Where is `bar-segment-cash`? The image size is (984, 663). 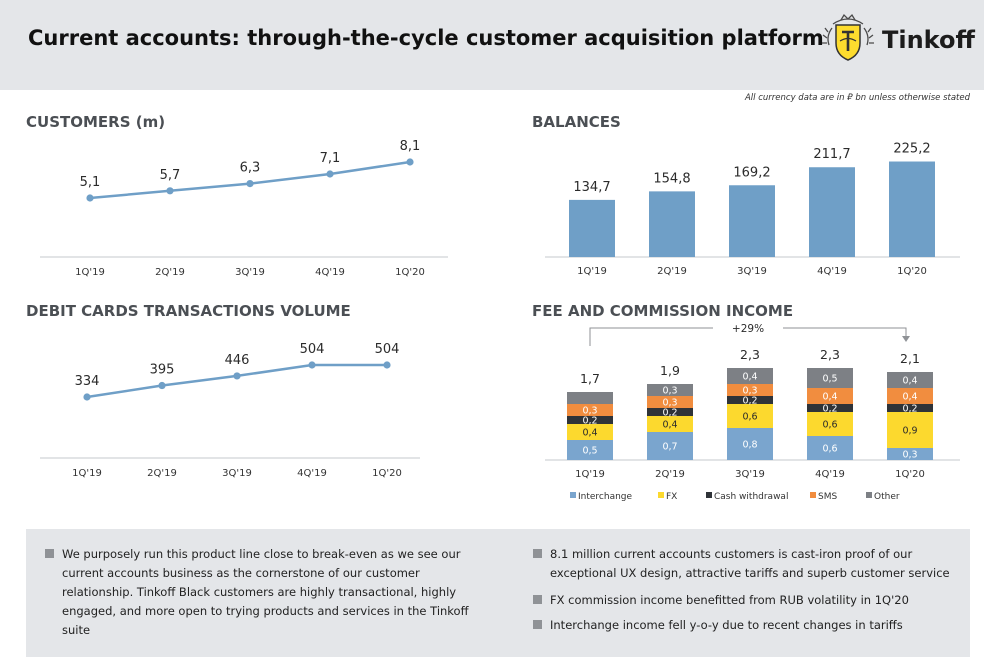 bar-segment-cash is located at coordinates (590, 420).